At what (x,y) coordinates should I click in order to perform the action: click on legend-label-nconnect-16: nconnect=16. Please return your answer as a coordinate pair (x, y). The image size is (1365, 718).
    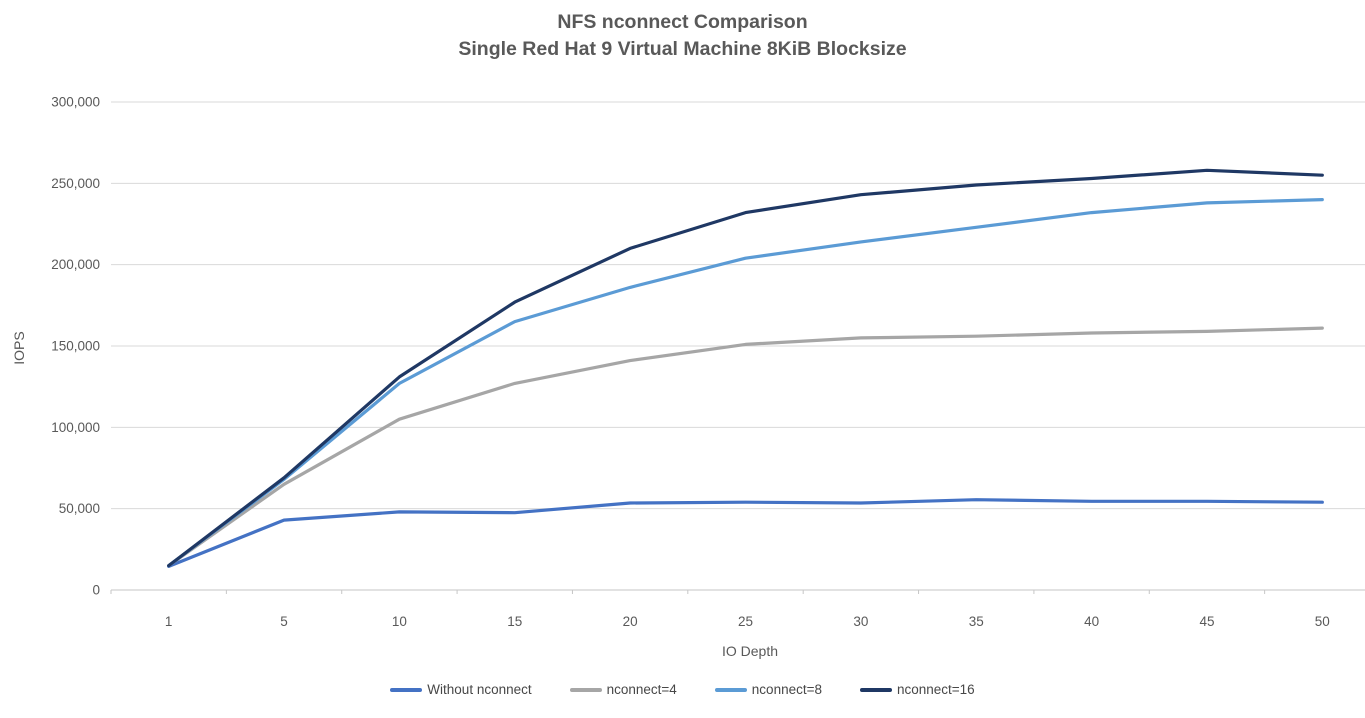
    Looking at the image, I should click on (935, 689).